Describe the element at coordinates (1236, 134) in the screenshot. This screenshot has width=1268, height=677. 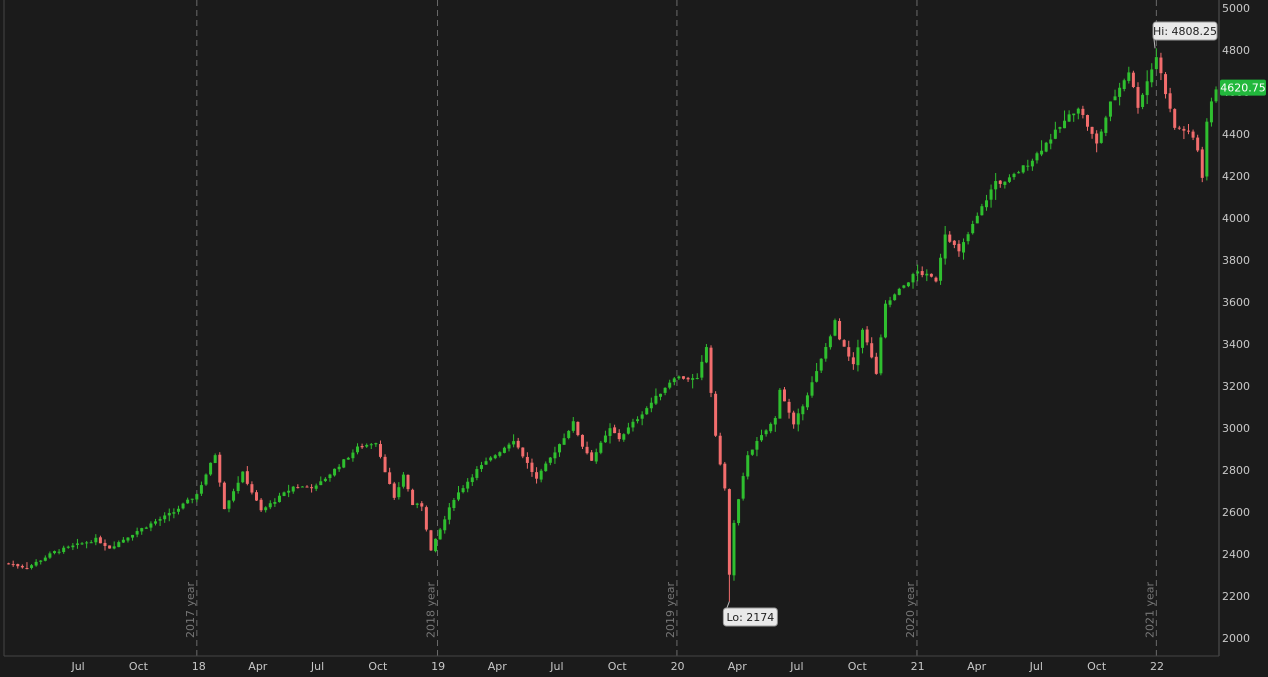
I see `y-tick-label: 4400` at that location.